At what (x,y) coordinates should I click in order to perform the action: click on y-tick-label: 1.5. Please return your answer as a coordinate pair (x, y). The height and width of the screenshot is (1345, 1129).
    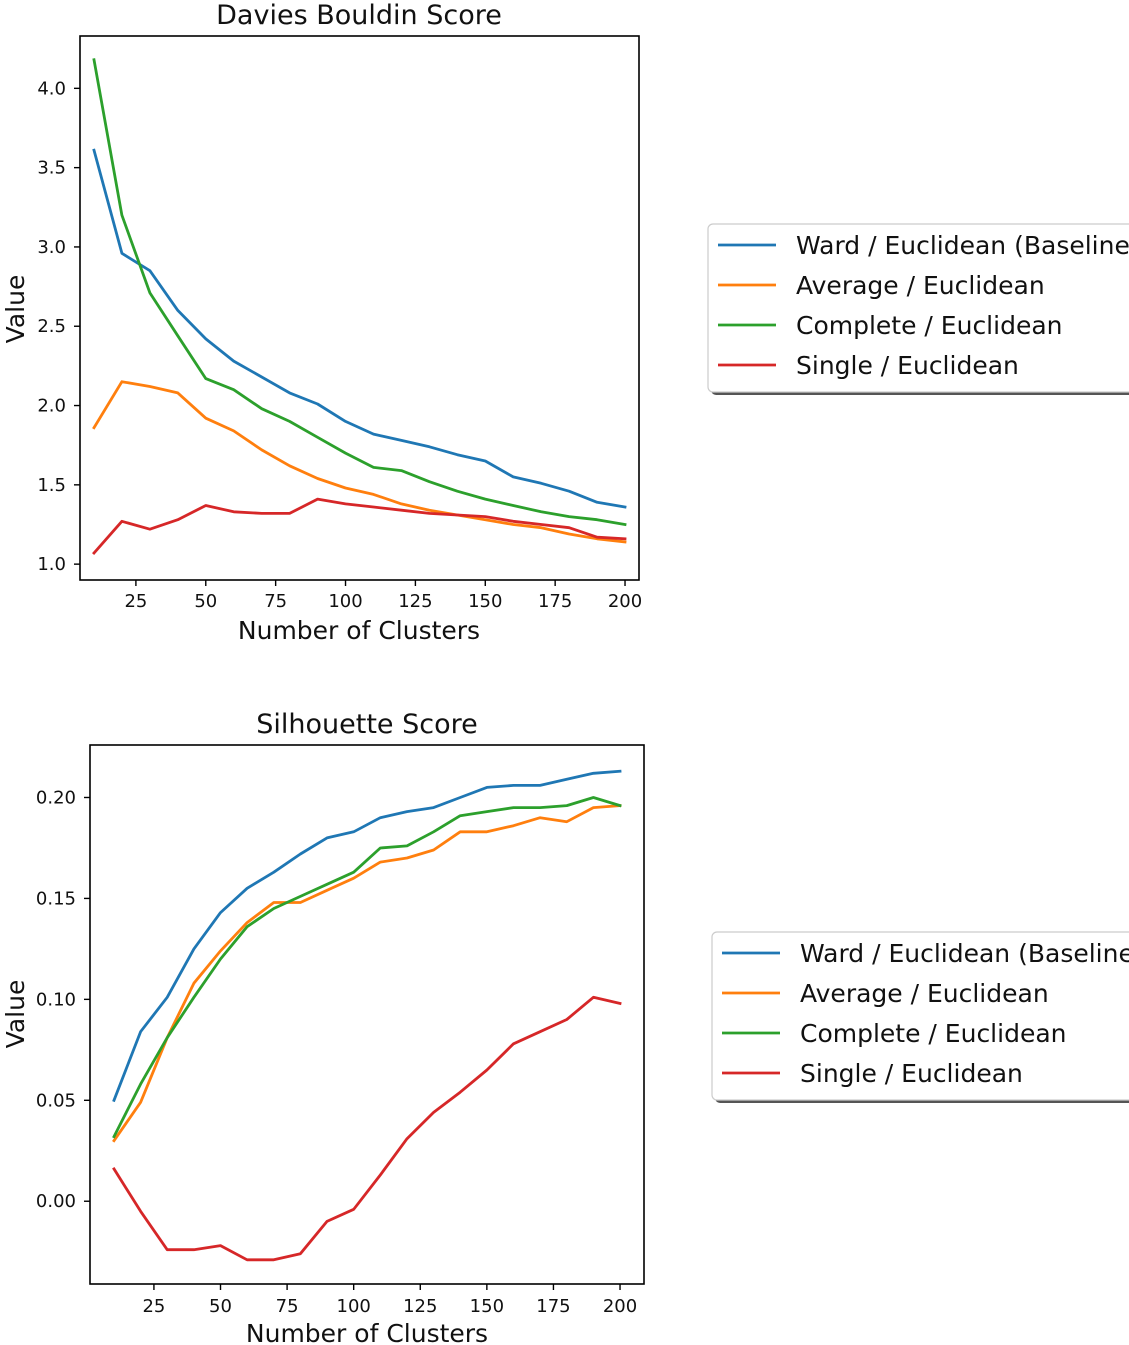
    Looking at the image, I should click on (51, 485).